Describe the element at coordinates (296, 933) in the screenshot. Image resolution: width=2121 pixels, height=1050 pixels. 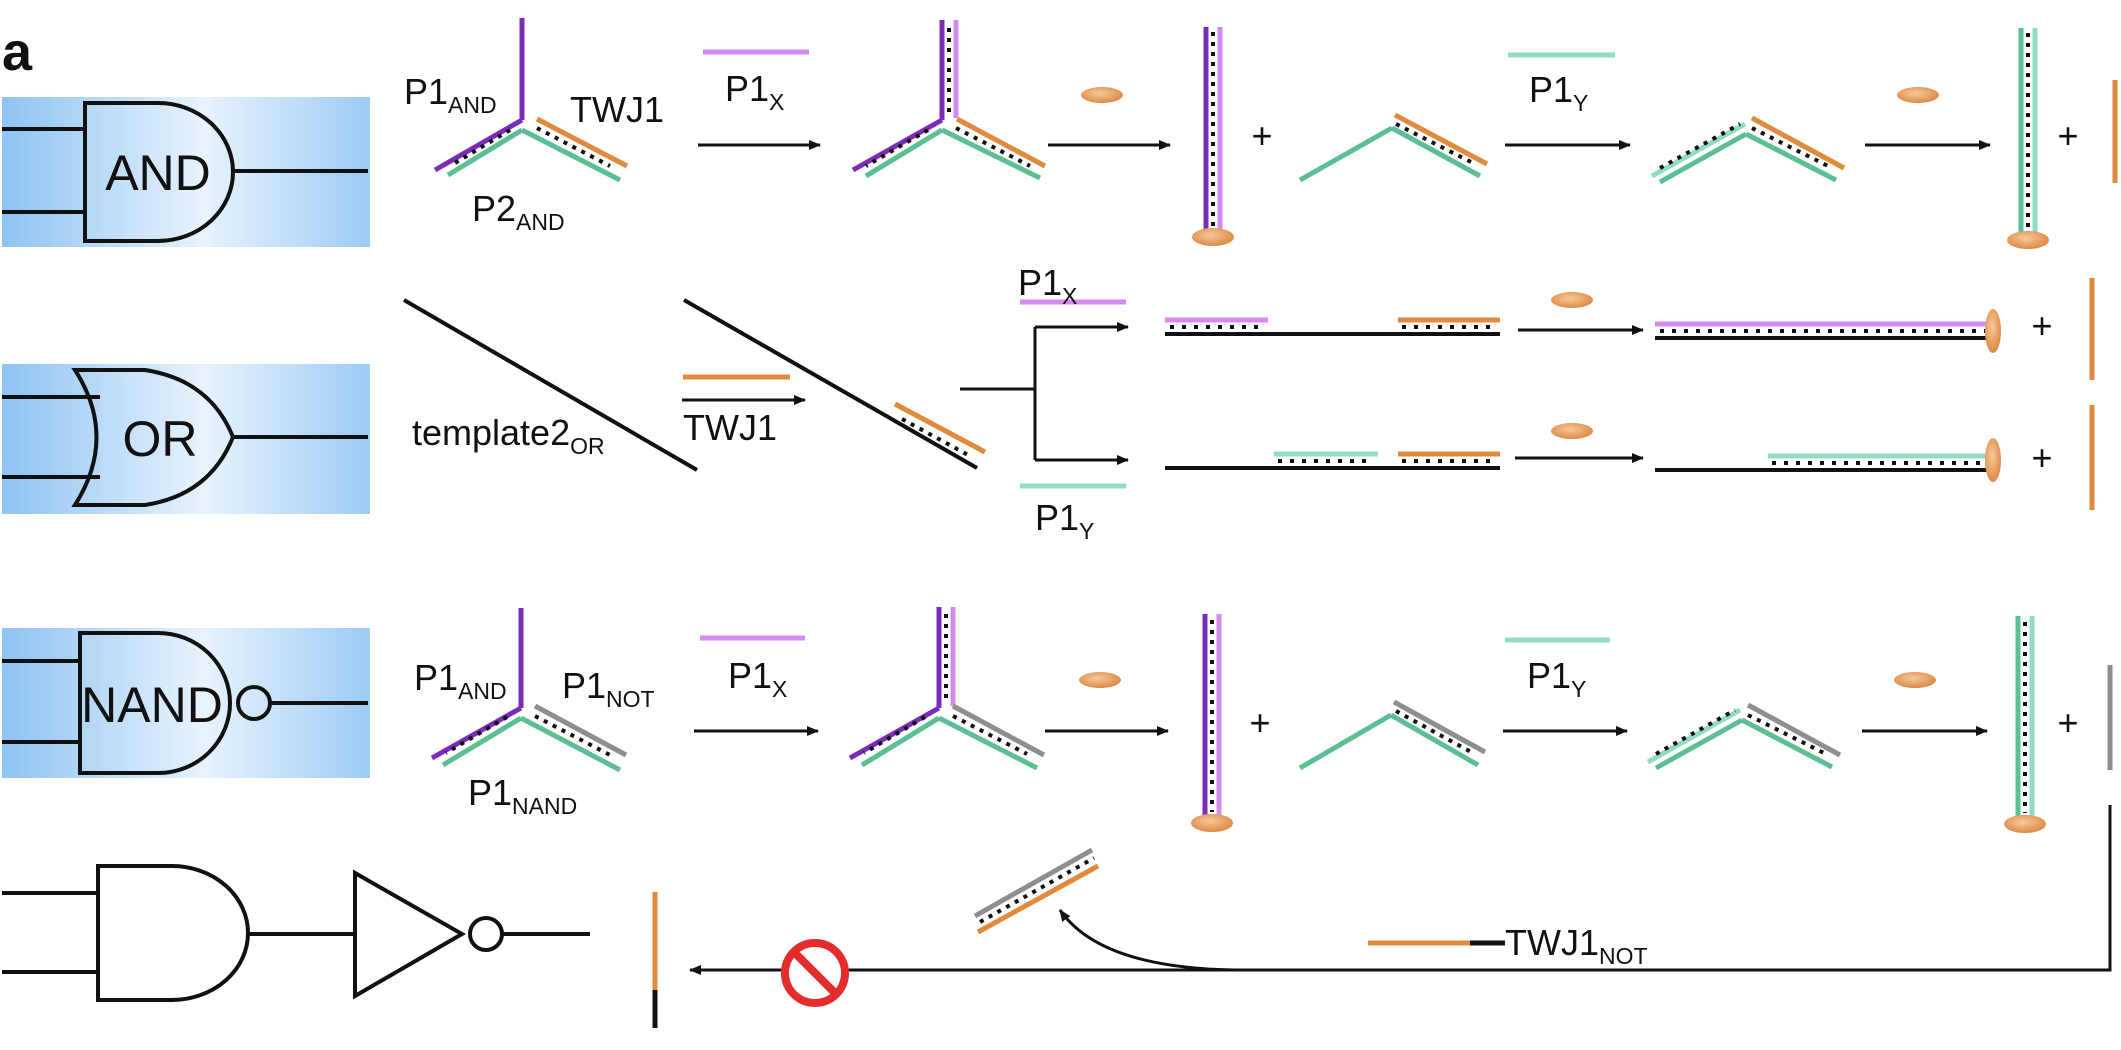
I see `and-not-equivalent-icon` at that location.